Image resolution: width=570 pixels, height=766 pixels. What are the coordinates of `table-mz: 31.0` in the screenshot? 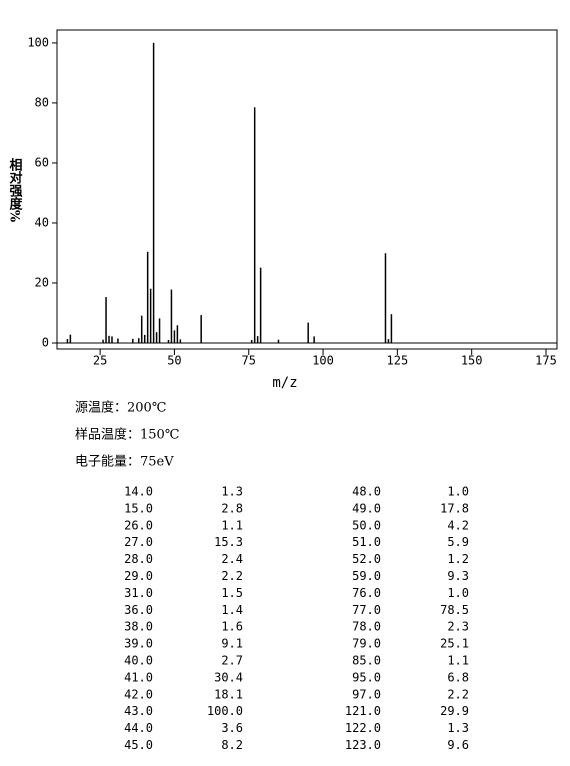 It's located at (138, 593).